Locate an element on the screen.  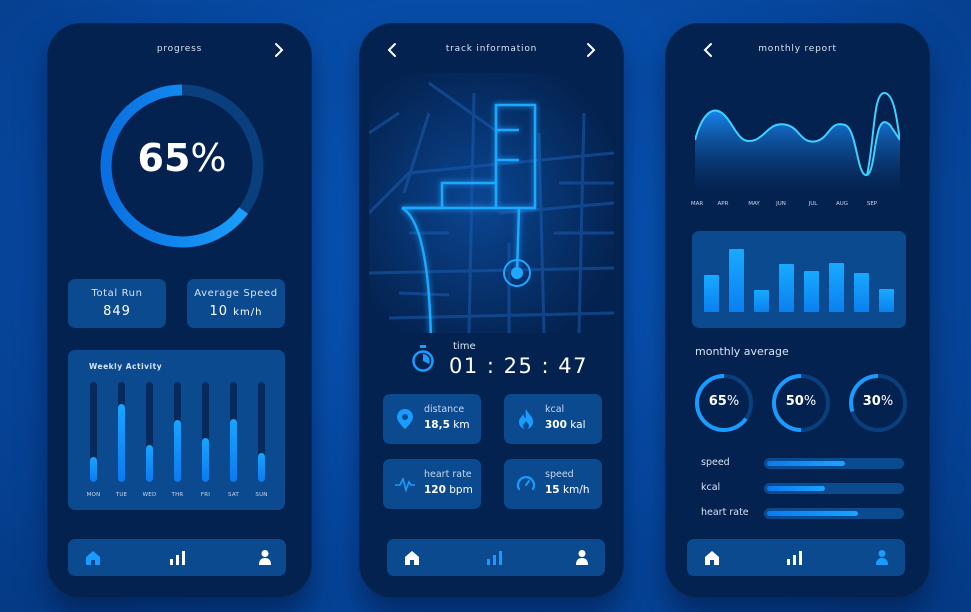
stat-label: Total Run is located at coordinates (117, 293).